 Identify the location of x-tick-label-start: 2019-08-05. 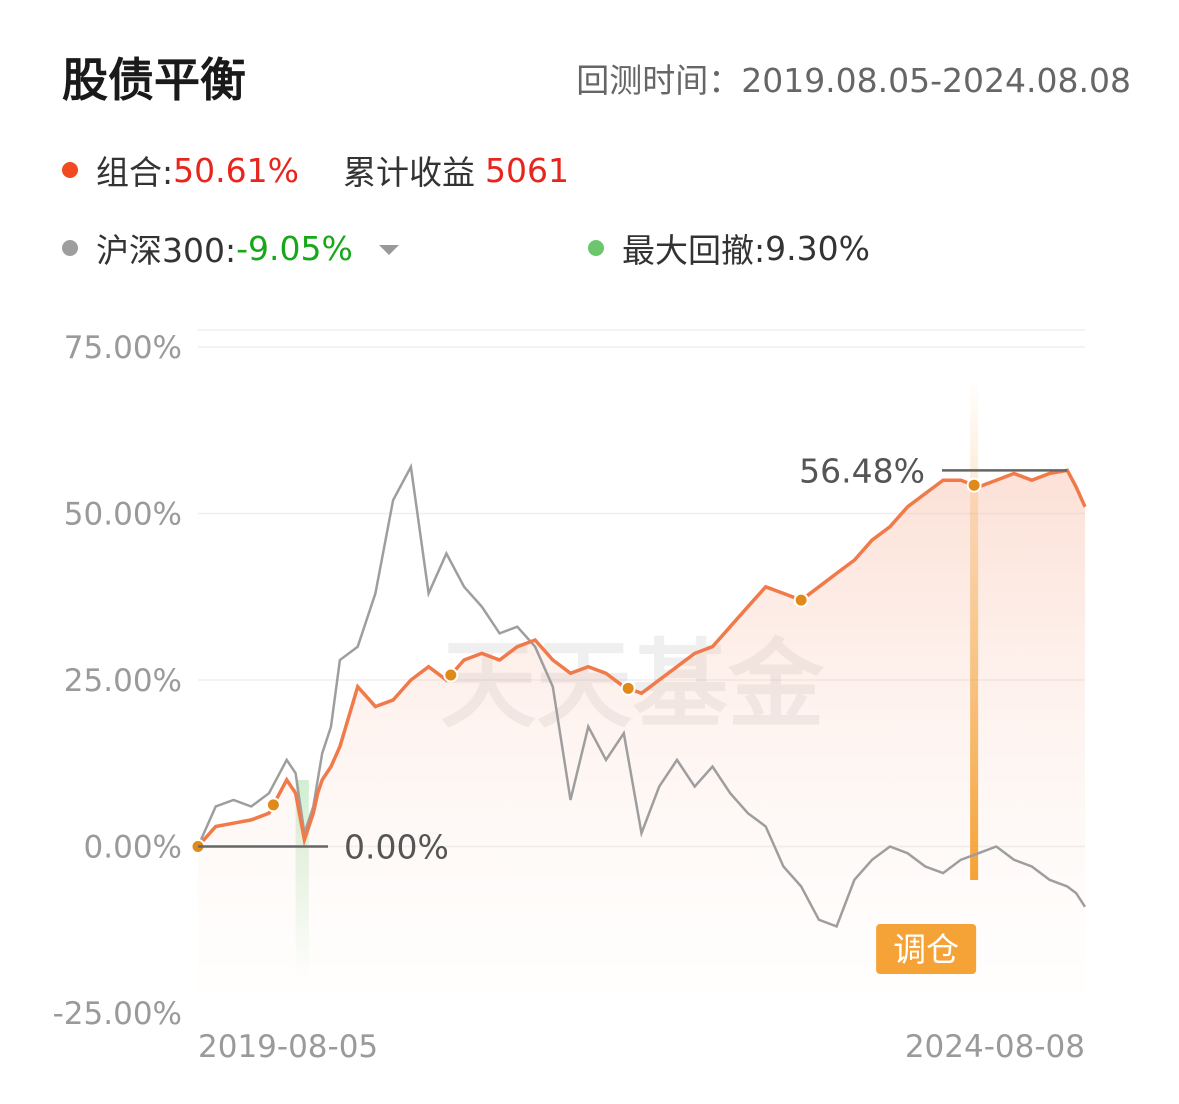
(288, 1047).